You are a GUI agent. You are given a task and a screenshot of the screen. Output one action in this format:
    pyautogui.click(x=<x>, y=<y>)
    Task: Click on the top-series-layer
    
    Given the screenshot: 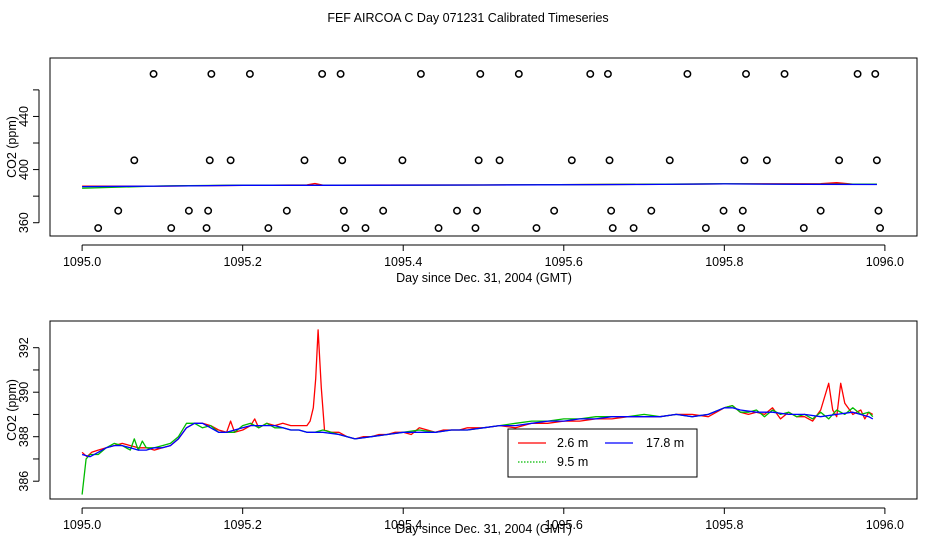 What is the action you would take?
    pyautogui.click(x=479, y=185)
    